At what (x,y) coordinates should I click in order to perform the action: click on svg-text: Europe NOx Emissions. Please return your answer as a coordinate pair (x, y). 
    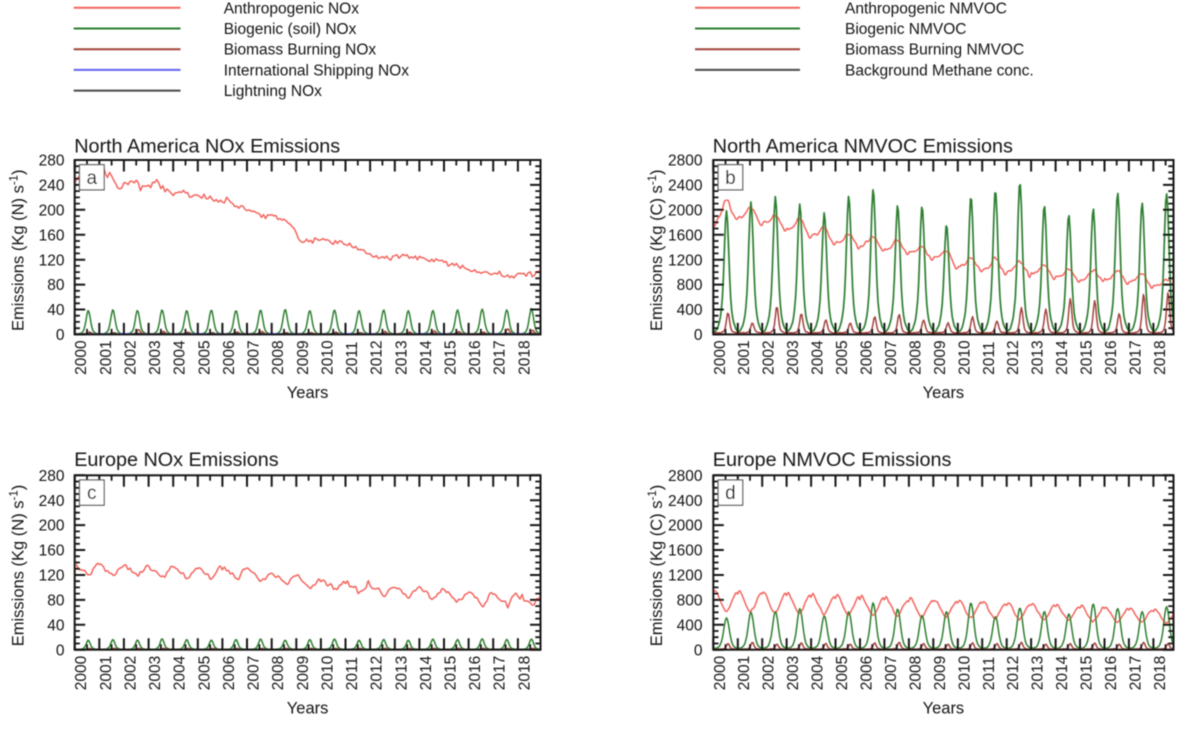
    Looking at the image, I should click on (176, 460).